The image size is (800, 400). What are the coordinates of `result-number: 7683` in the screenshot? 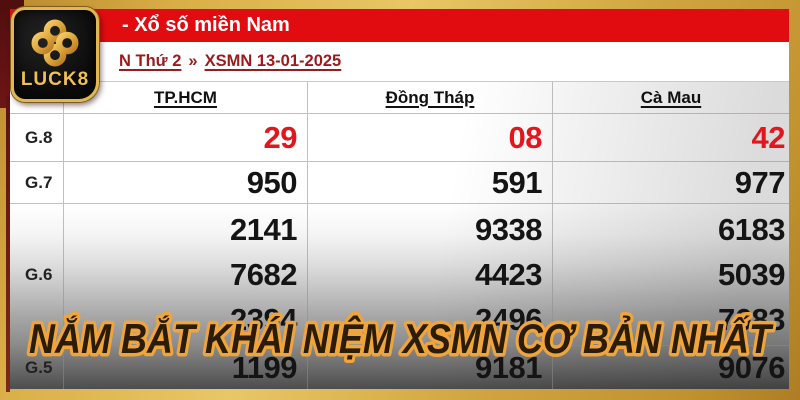 It's located at (751, 320).